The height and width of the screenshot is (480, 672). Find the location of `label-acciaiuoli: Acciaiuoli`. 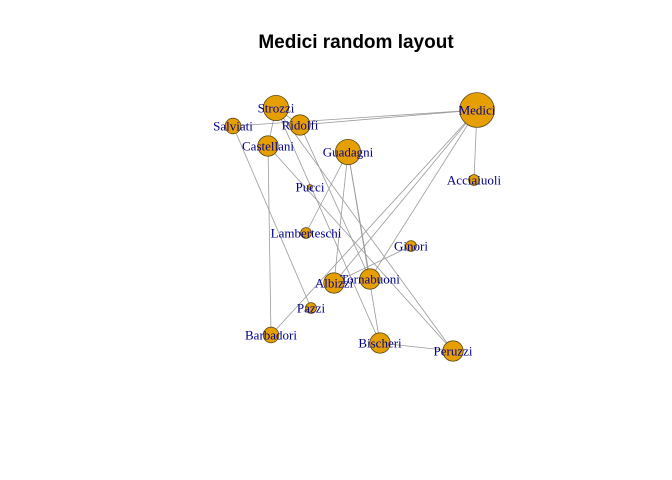

label-acciaiuoli: Acciaiuoli is located at coordinates (474, 180).